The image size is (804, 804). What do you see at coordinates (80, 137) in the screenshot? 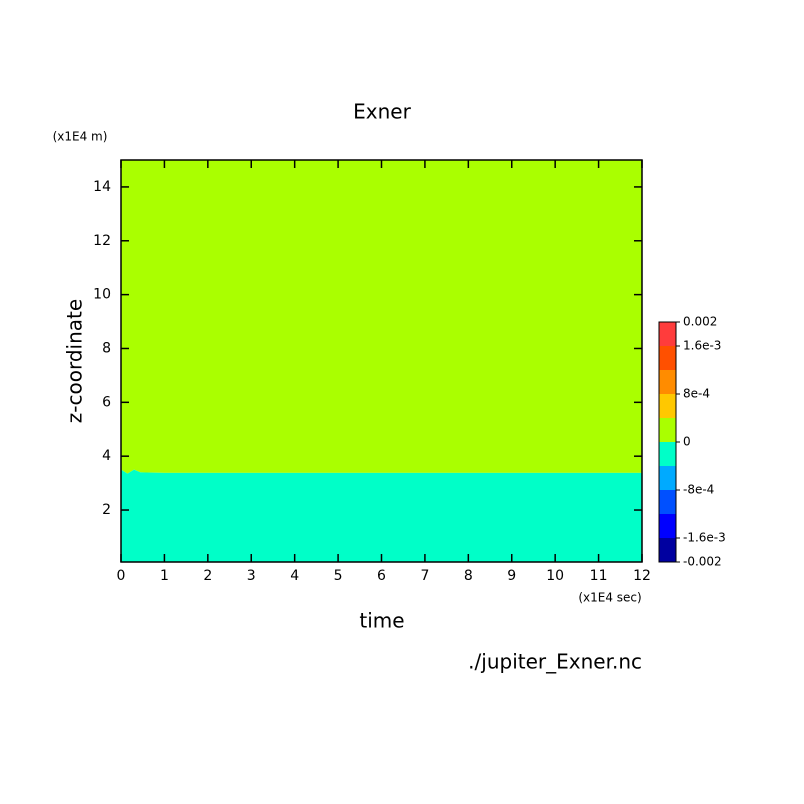
I see `y-unit: (x1E4 m)` at bounding box center [80, 137].